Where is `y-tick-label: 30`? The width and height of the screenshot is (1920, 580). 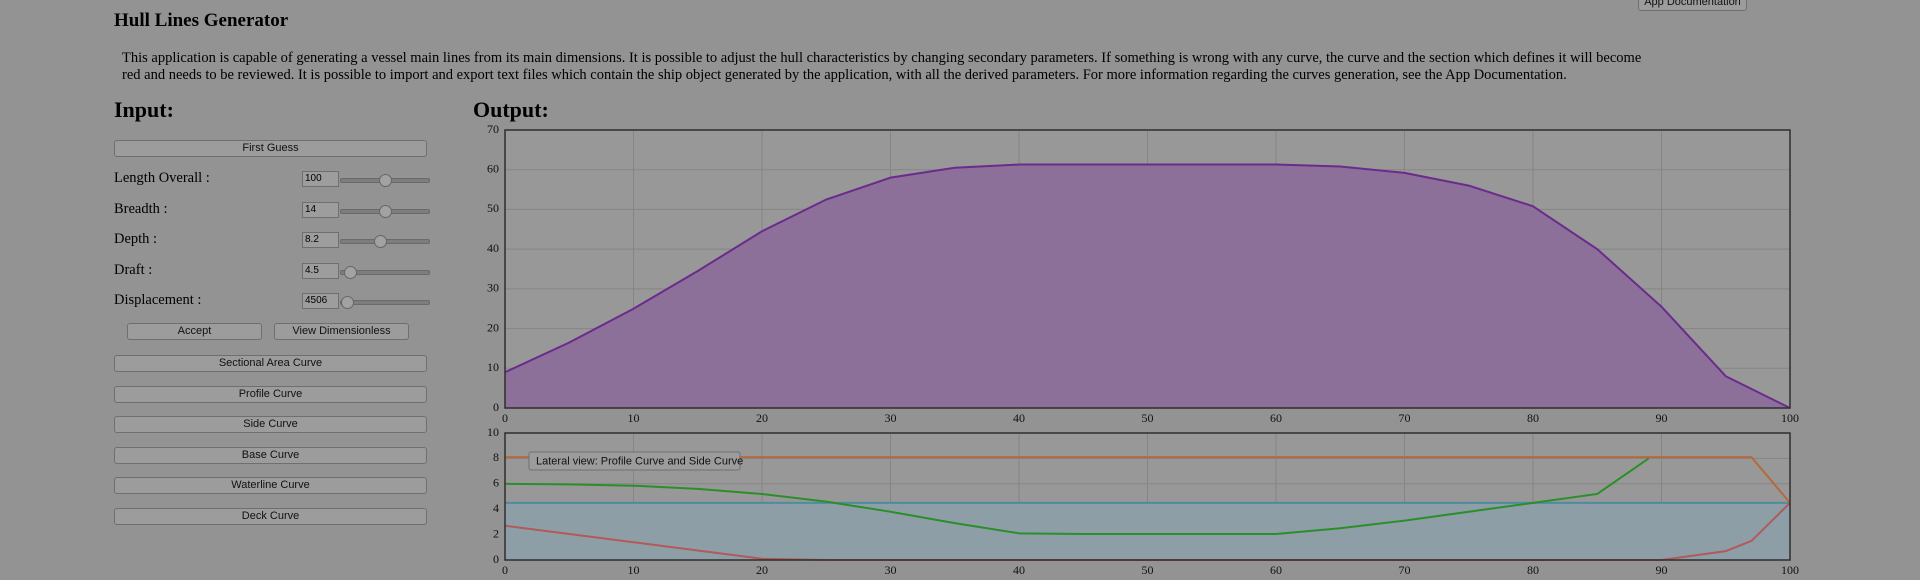
y-tick-label: 30 is located at coordinates (493, 288).